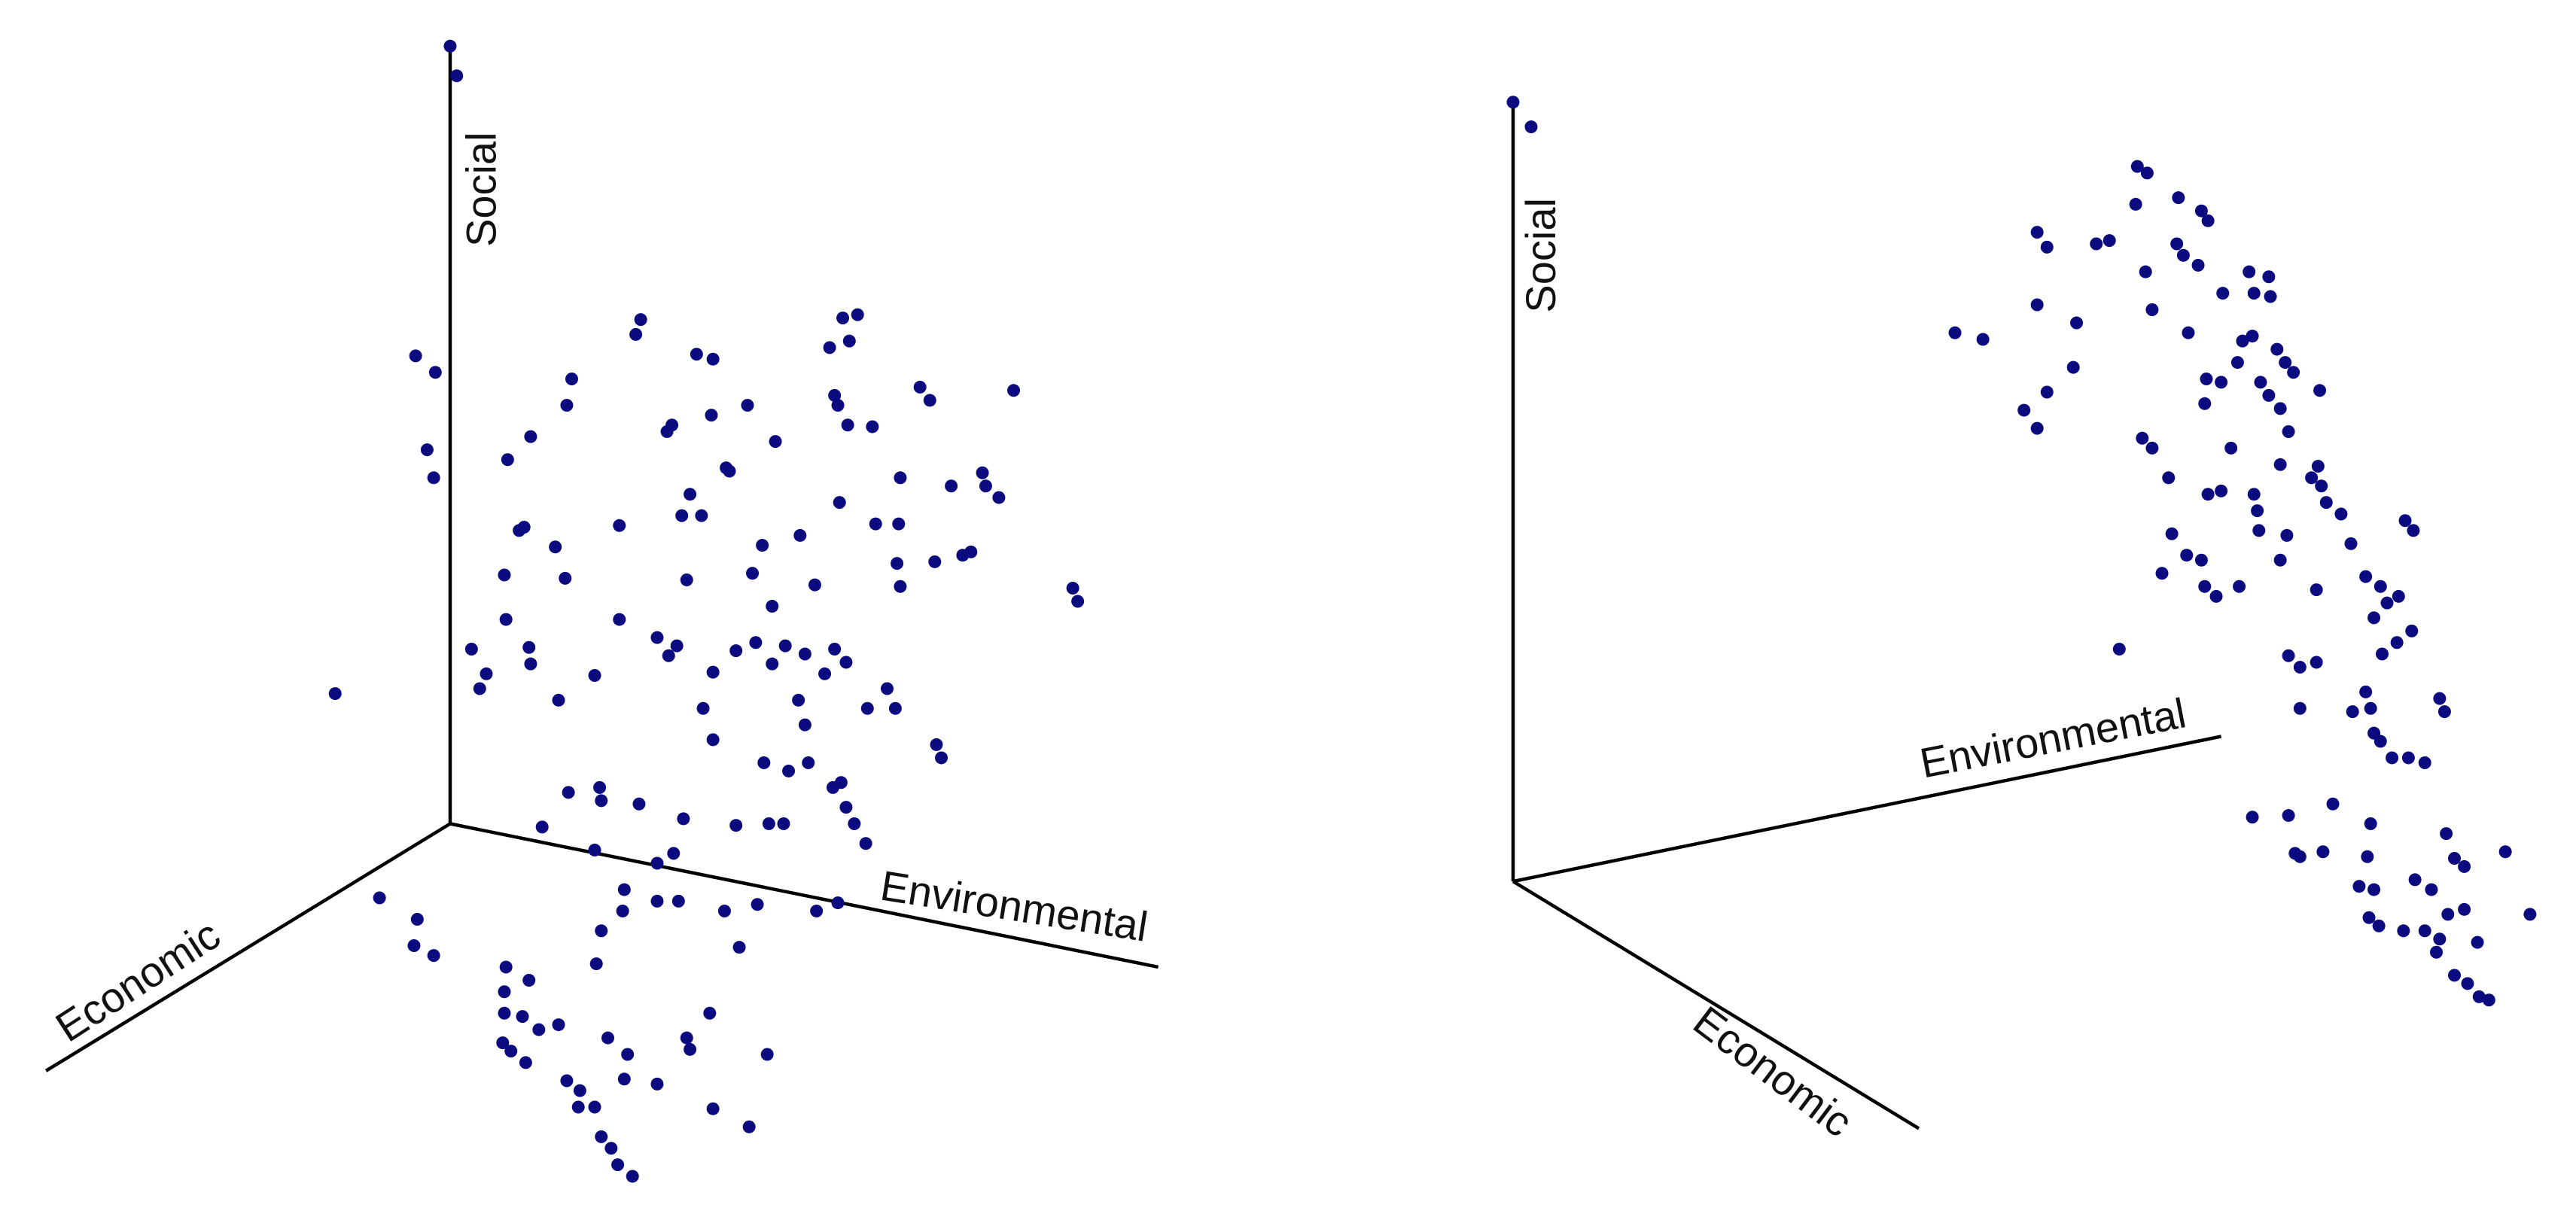 Image resolution: width=2576 pixels, height=1229 pixels. I want to click on axis-label: Economic, so click(1773, 1071).